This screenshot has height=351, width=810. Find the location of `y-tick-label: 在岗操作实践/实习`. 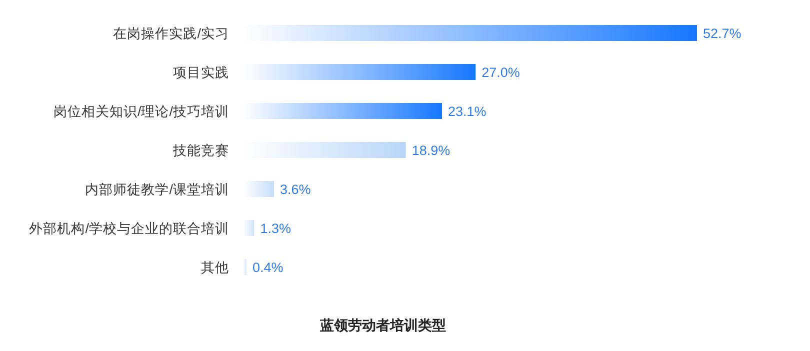

y-tick-label: 在岗操作实践/实习 is located at coordinates (171, 33).